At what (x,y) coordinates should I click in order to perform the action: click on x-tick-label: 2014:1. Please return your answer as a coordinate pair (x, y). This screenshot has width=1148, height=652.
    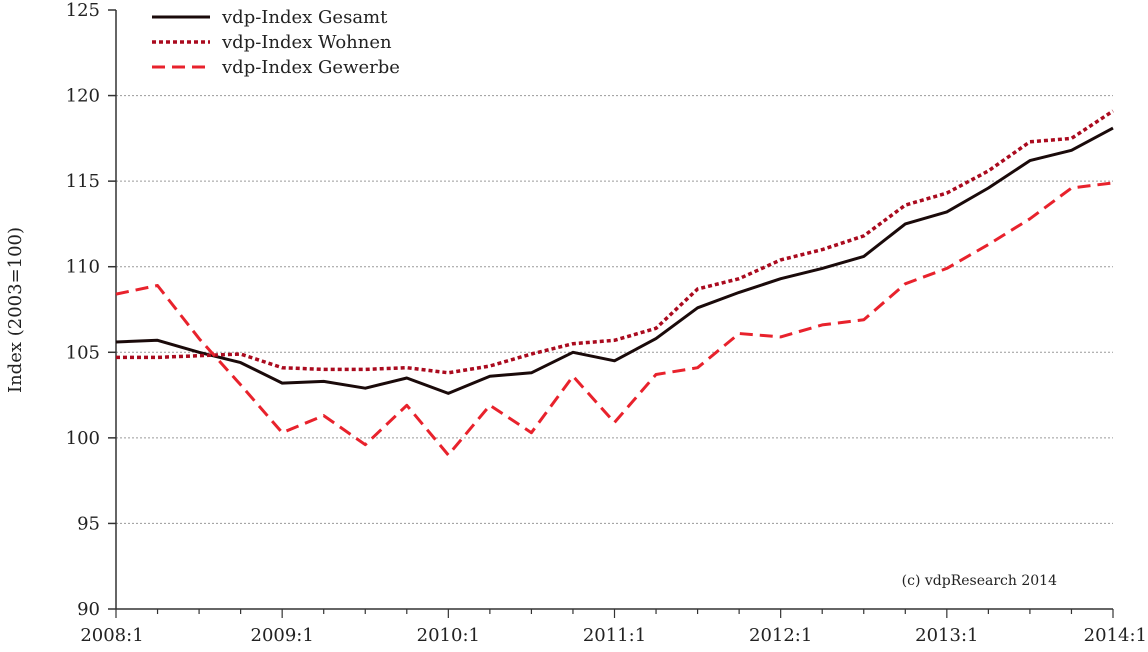
    Looking at the image, I should click on (1115, 635).